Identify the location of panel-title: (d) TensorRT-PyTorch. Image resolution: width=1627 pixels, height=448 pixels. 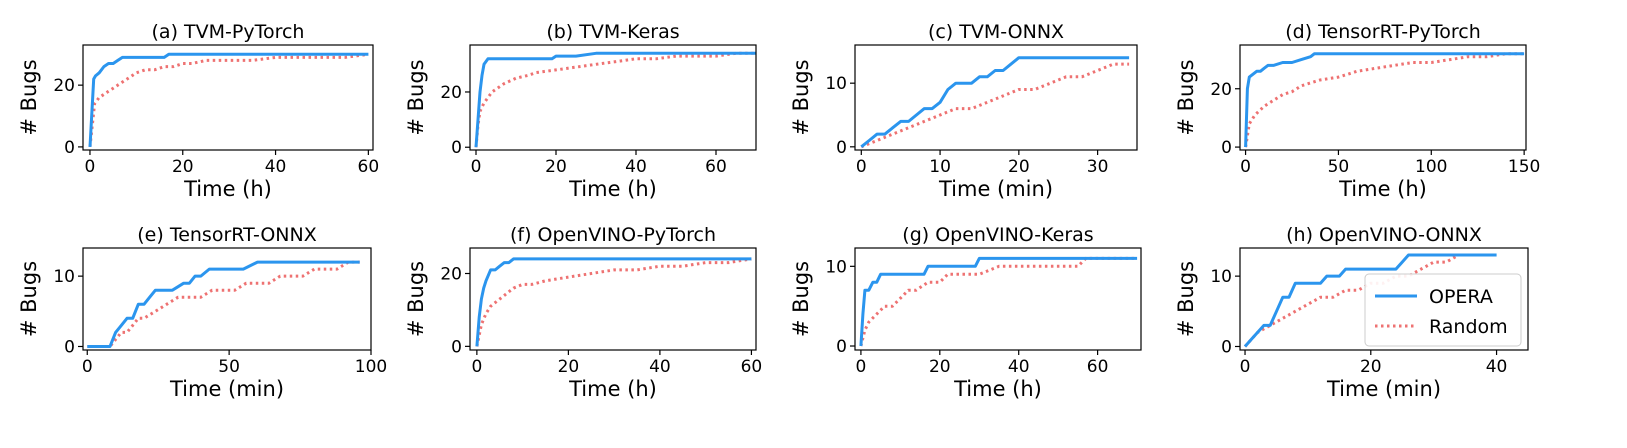
(1383, 32).